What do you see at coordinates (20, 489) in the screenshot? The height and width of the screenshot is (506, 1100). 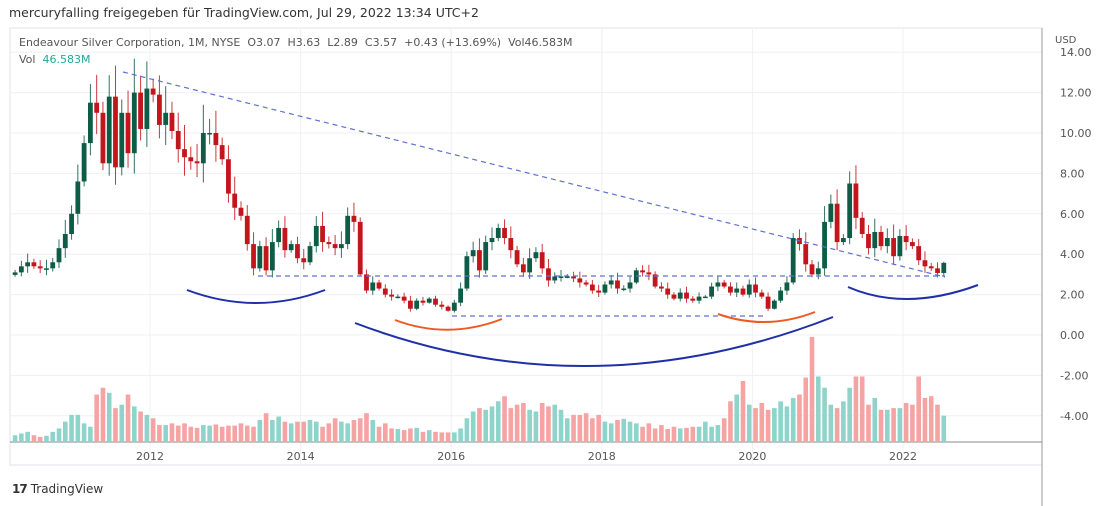 I see `tradingview-logo-icon: 17` at bounding box center [20, 489].